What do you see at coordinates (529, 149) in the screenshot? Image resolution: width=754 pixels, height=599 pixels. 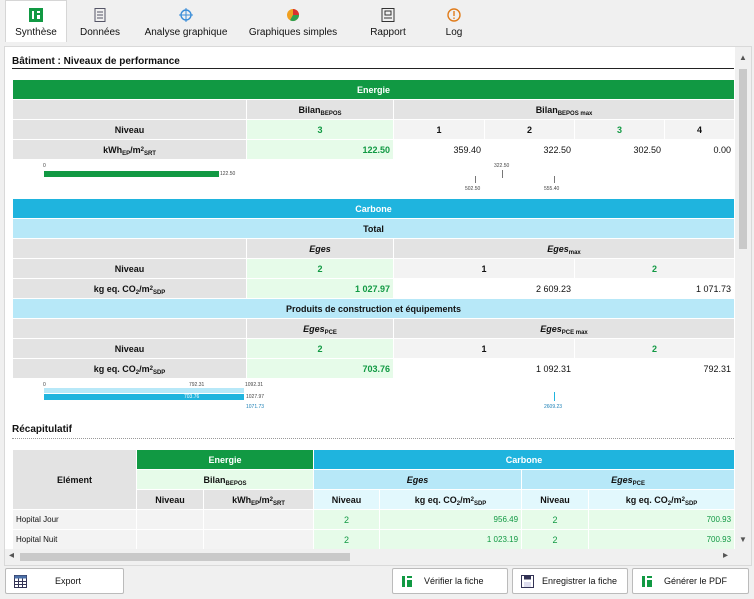 I see `max-value: 322.50` at bounding box center [529, 149].